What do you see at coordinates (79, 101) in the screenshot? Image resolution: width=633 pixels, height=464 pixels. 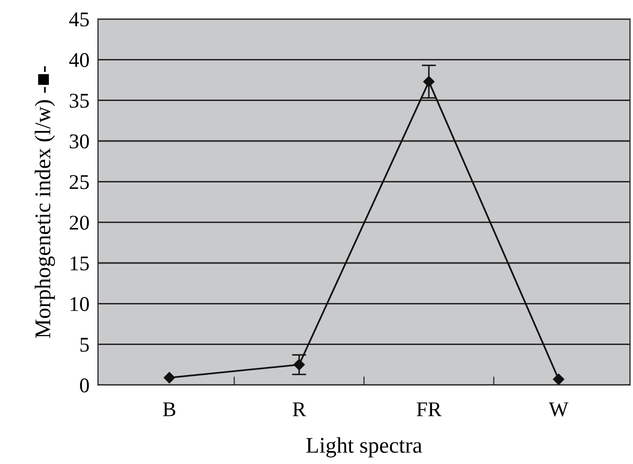 I see `y-tick-label: 35` at bounding box center [79, 101].